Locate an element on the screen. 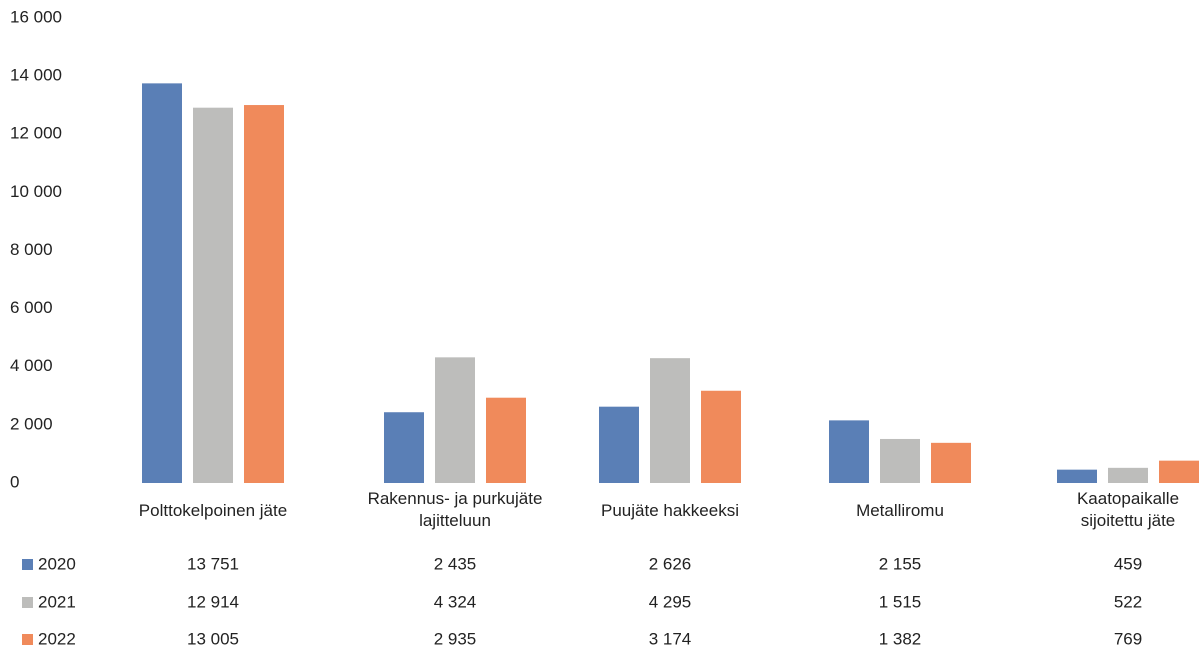 The image size is (1203, 652). table-value: 2 155 is located at coordinates (900, 563).